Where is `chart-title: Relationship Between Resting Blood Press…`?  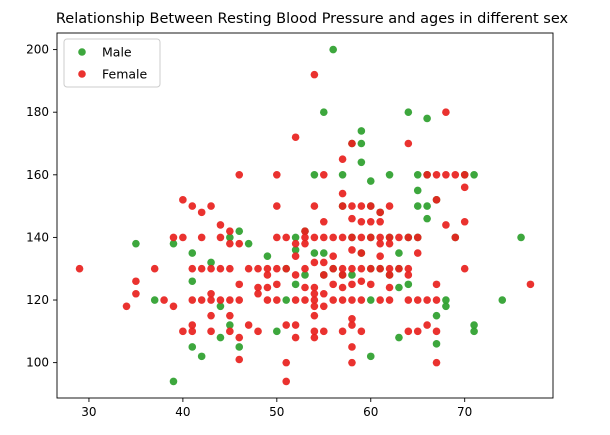
chart-title: Relationship Between Resting Blood Press… is located at coordinates (312, 19).